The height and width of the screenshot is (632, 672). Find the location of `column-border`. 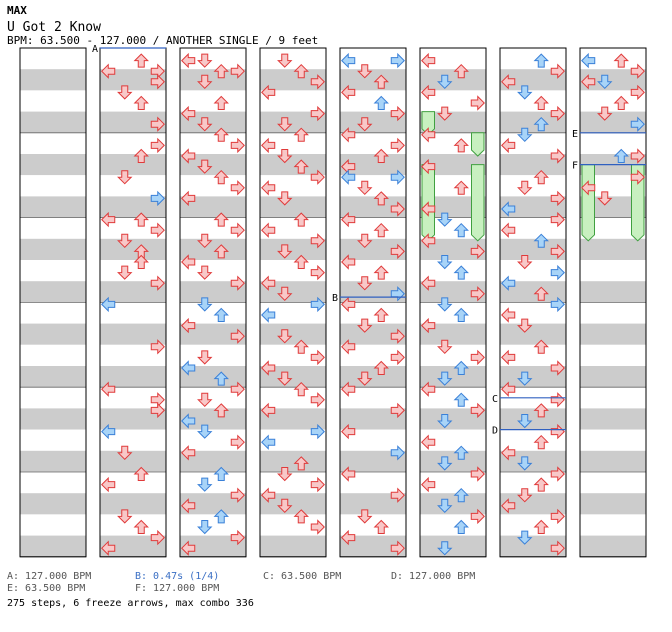

column-border is located at coordinates (533, 302).